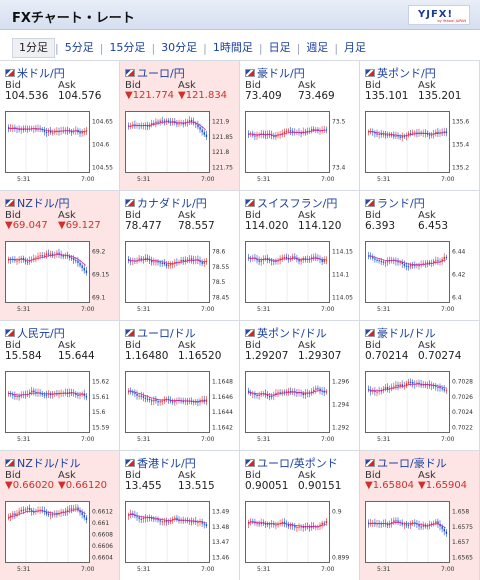  What do you see at coordinates (342, 298) in the screenshot?
I see `y-tick-label: 114.05` at bounding box center [342, 298].